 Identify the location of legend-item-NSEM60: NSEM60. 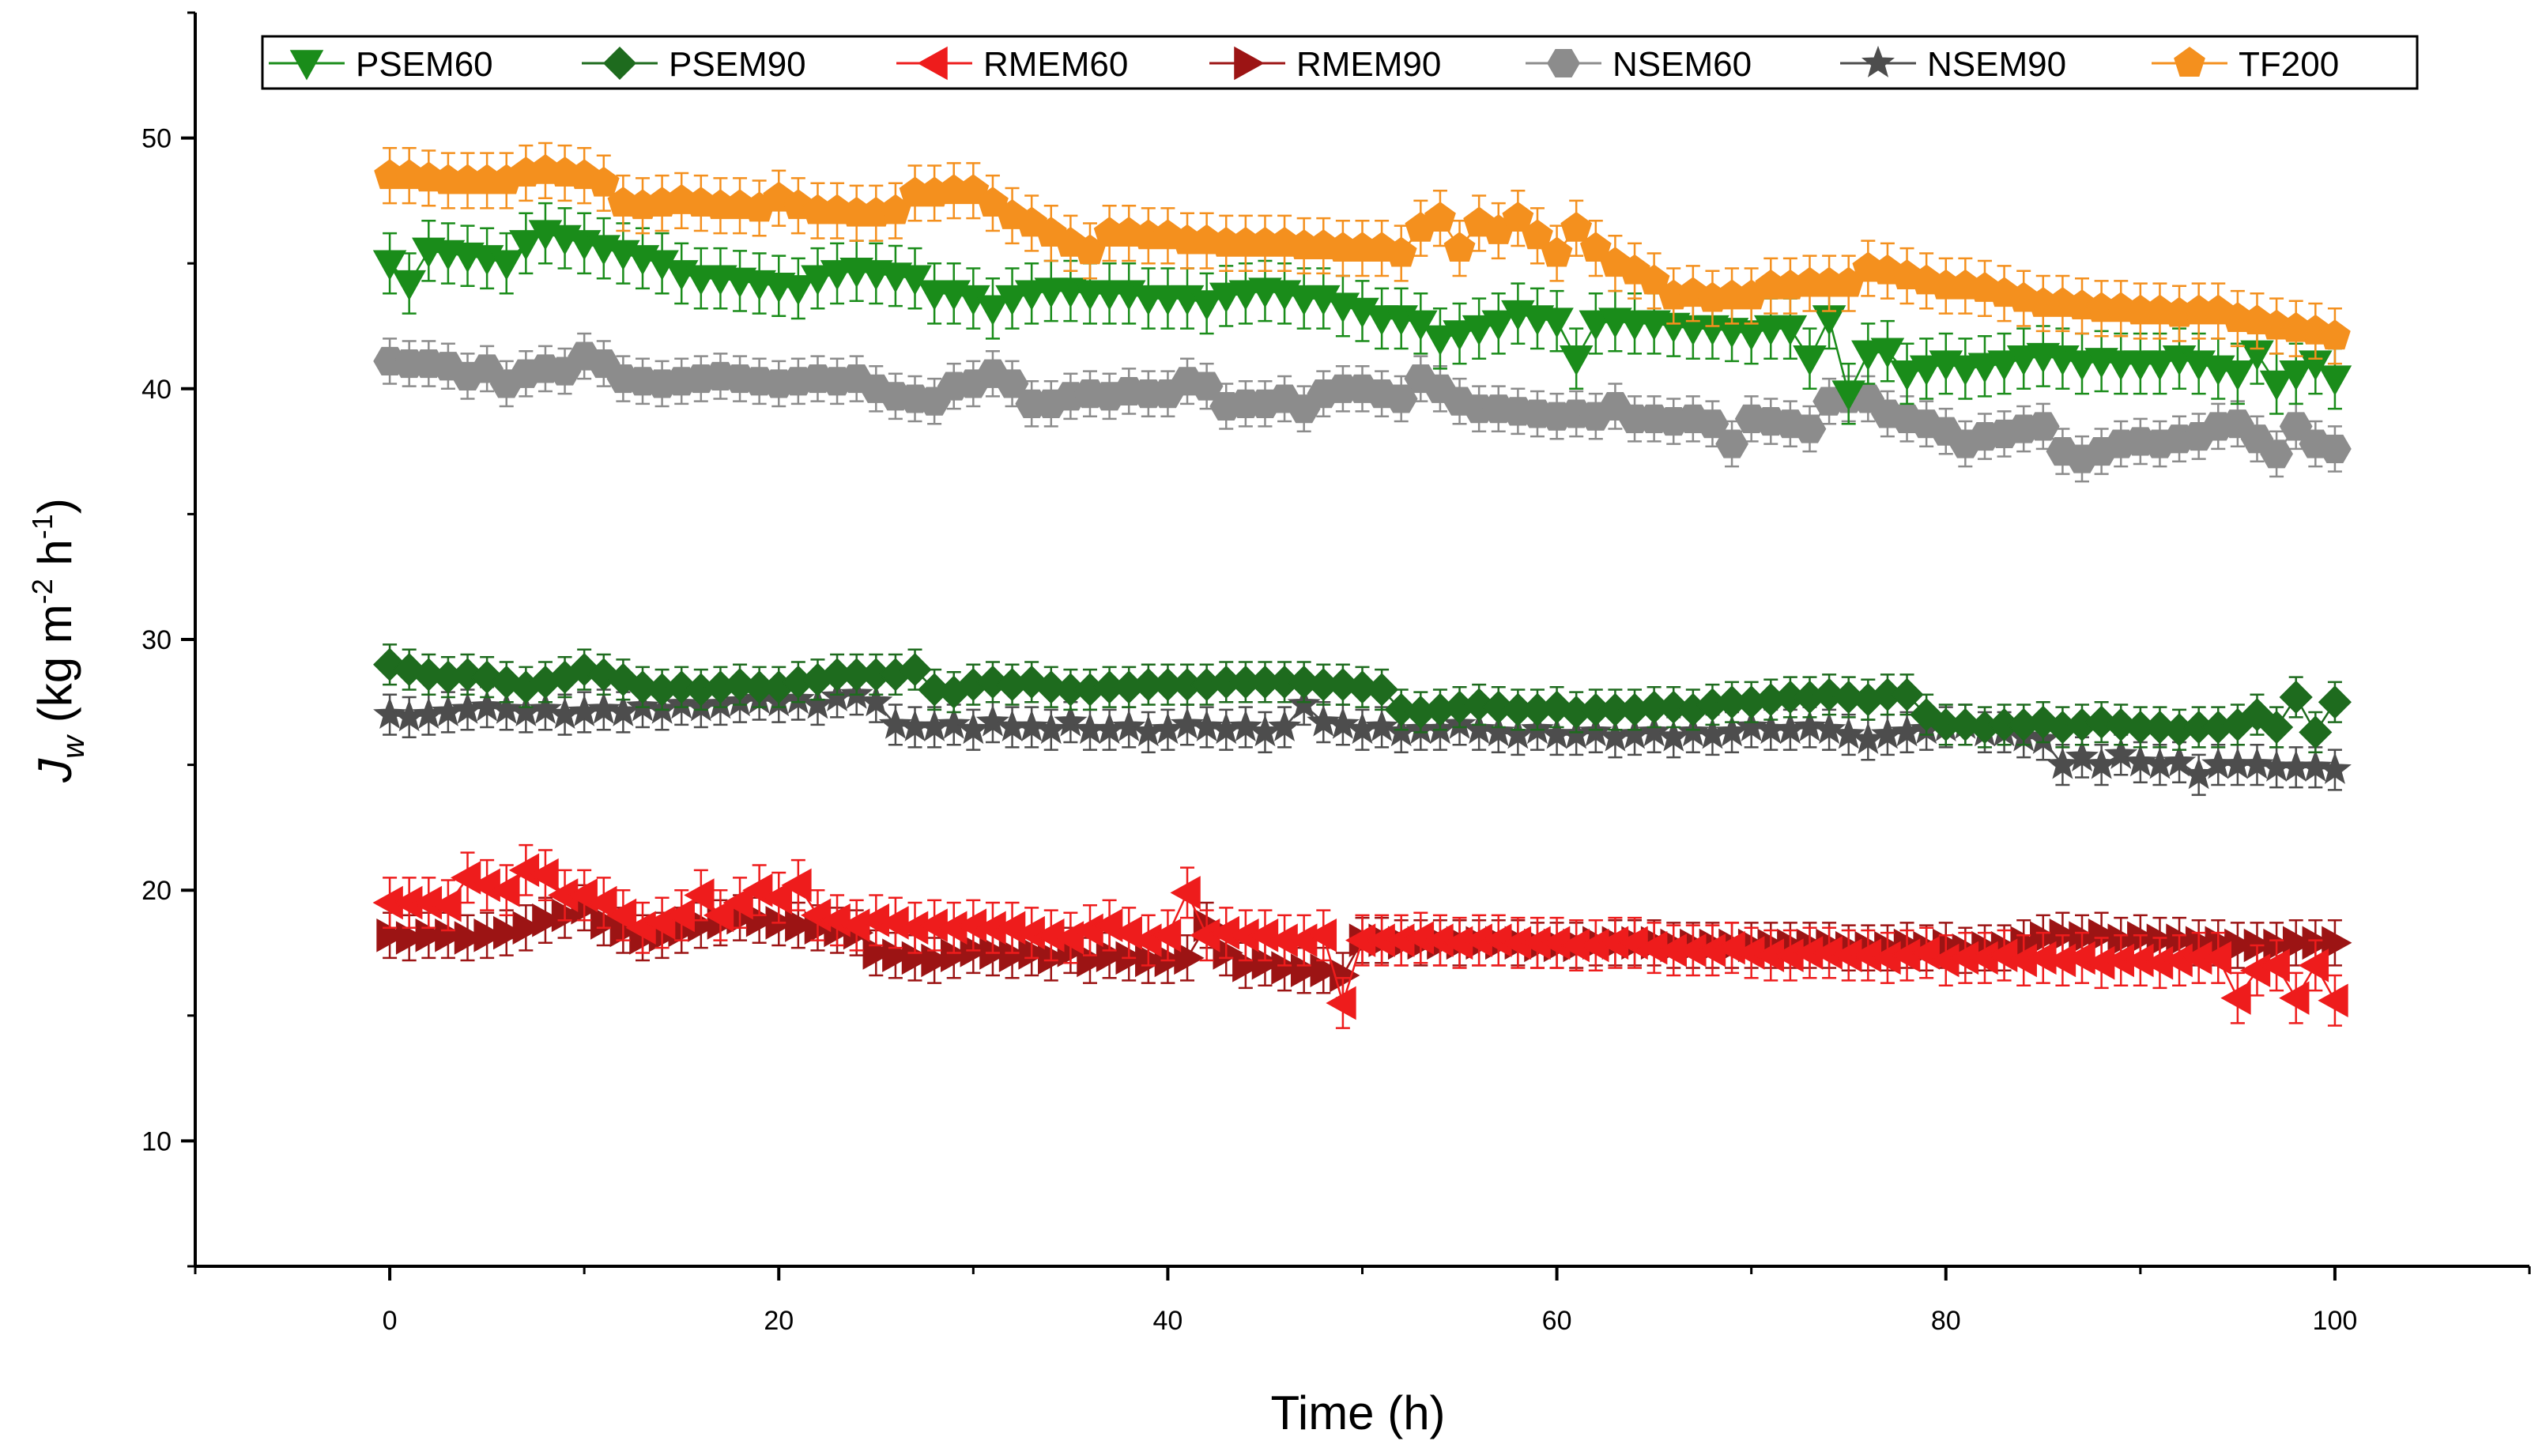
(1639, 64).